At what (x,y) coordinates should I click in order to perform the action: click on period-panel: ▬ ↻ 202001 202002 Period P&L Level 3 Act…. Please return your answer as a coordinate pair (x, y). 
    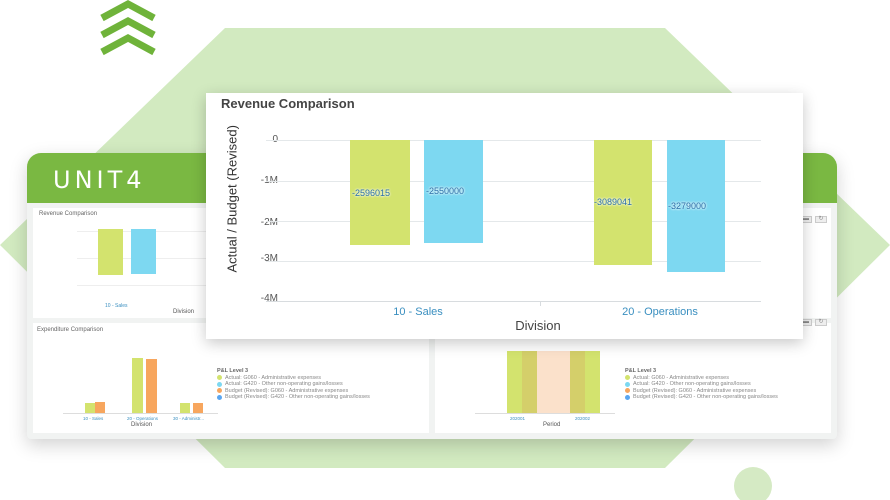
    Looking at the image, I should click on (633, 376).